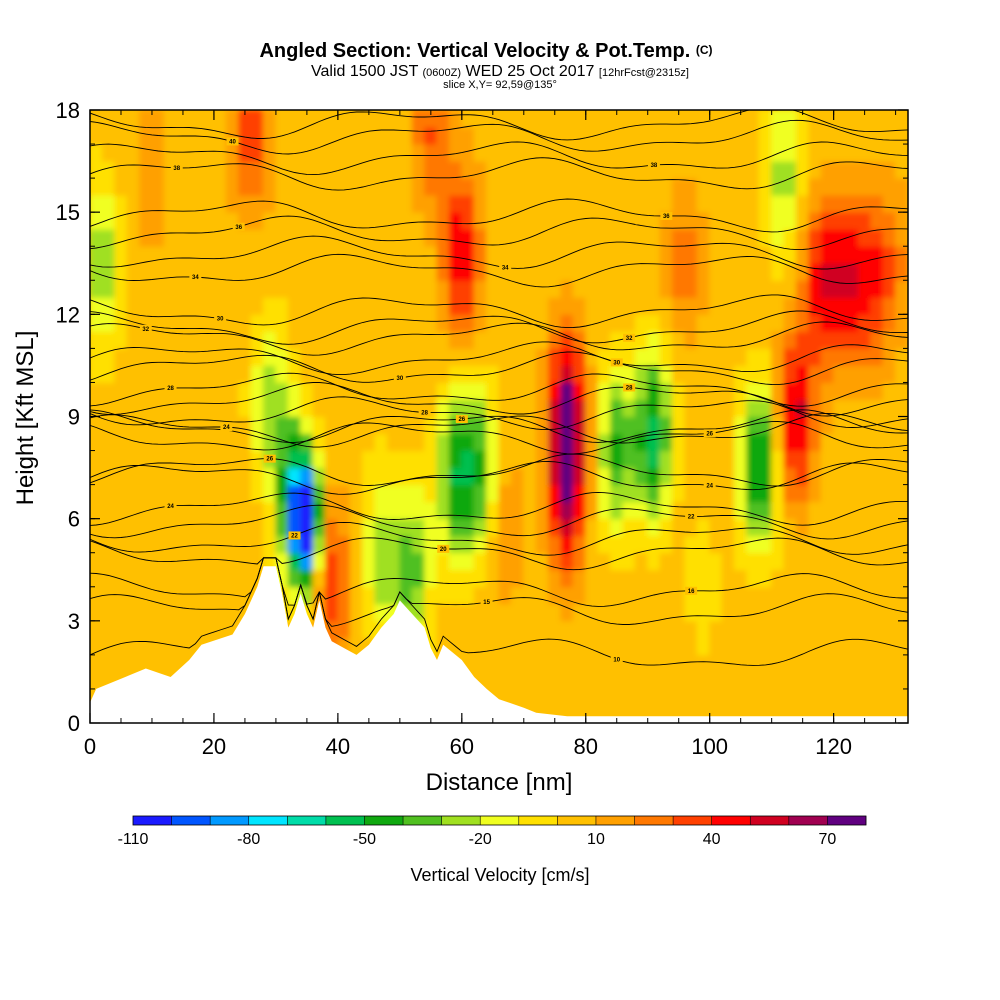 Image resolution: width=1000 pixels, height=1000 pixels. What do you see at coordinates (709, 434) in the screenshot?
I see `isentrope-label-text: 26` at bounding box center [709, 434].